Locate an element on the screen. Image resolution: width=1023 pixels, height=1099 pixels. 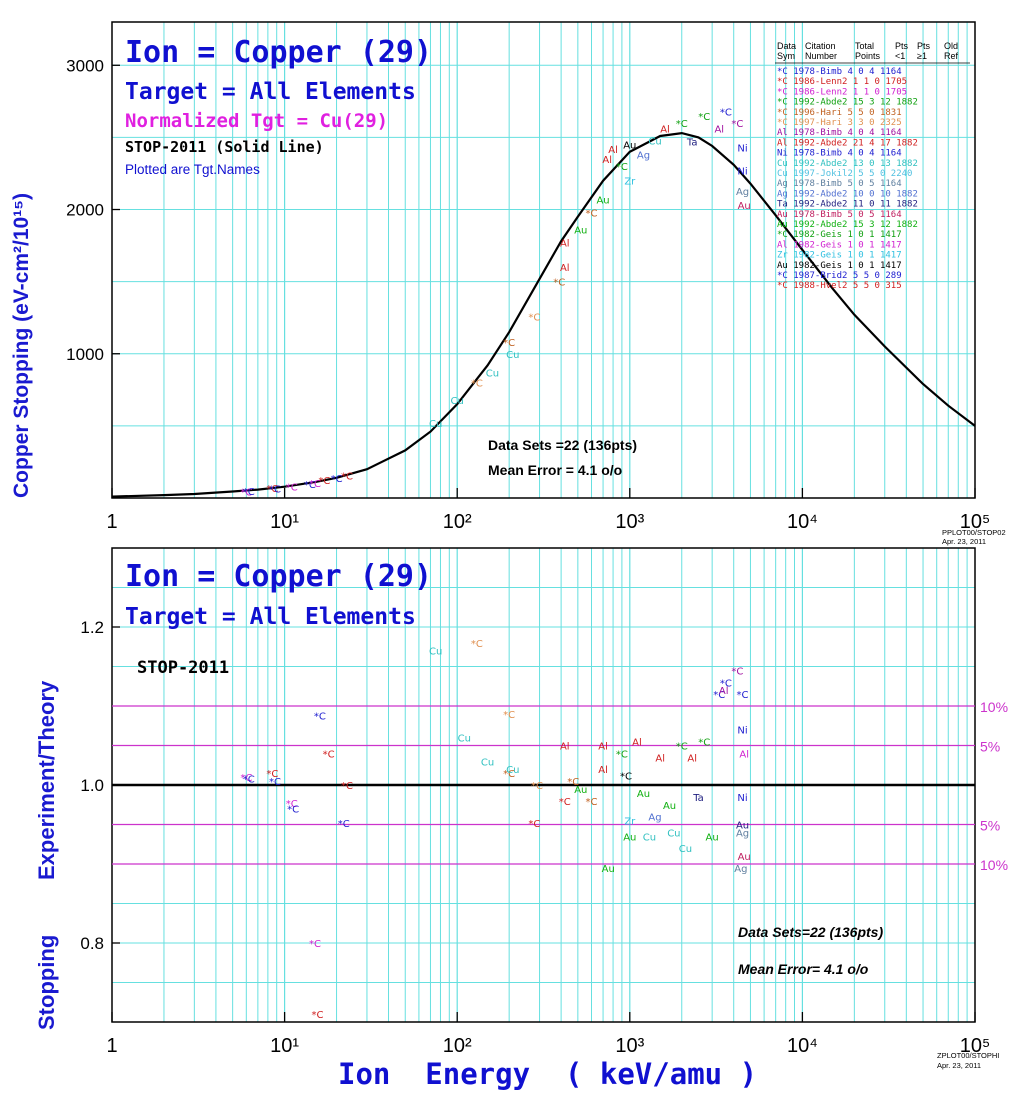
top-y-axis-label: Copper Stopping (eV-cm²/10¹⁵) is located at coordinates (21, 345).